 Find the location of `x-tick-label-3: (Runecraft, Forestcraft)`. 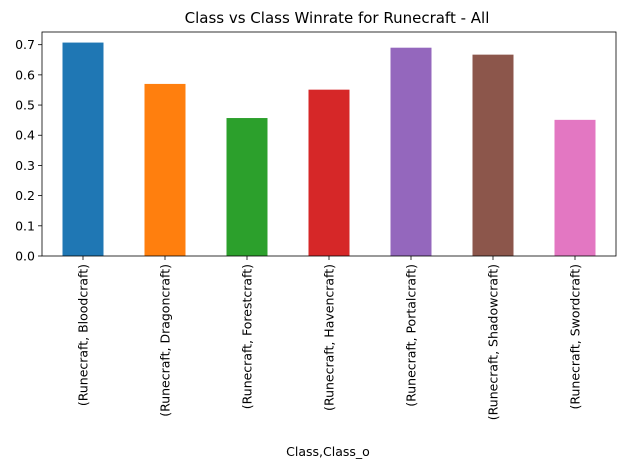

x-tick-label-3: (Runecraft, Forestcraft) is located at coordinates (247, 336).